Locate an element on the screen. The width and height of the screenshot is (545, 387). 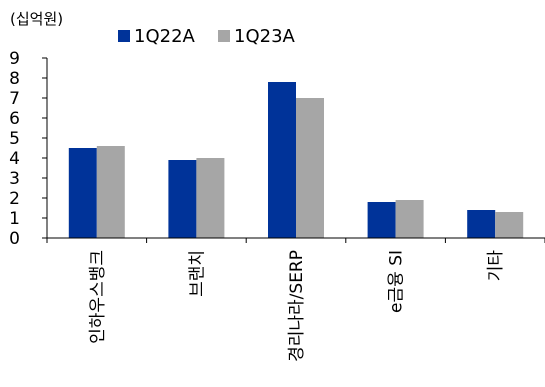
y-tick-label: 2 is located at coordinates (14, 199).